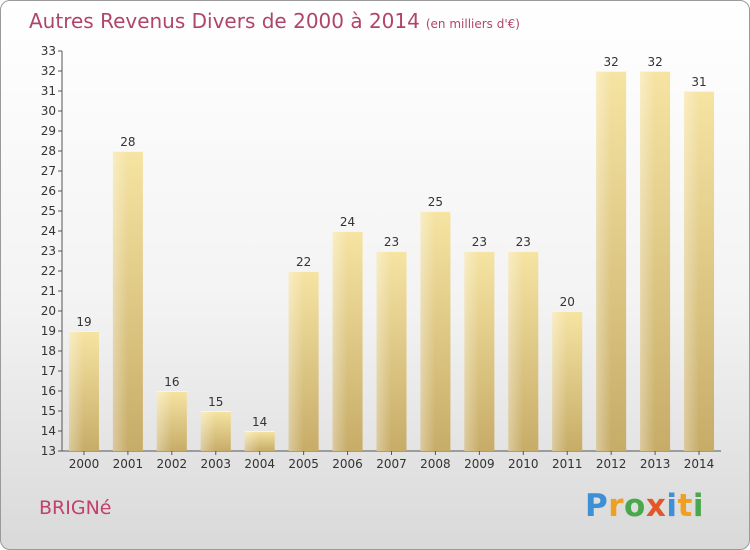  Describe the element at coordinates (259, 464) in the screenshot. I see `x-tick-label: 2004` at that location.